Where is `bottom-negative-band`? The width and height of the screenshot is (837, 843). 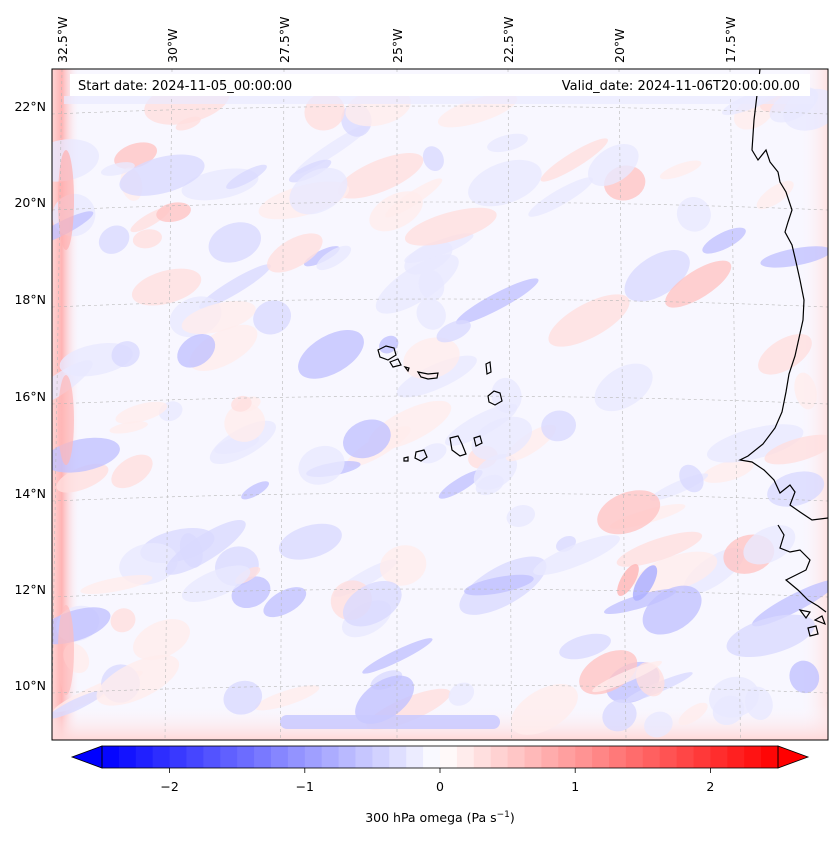
bottom-negative-band is located at coordinates (390, 722).